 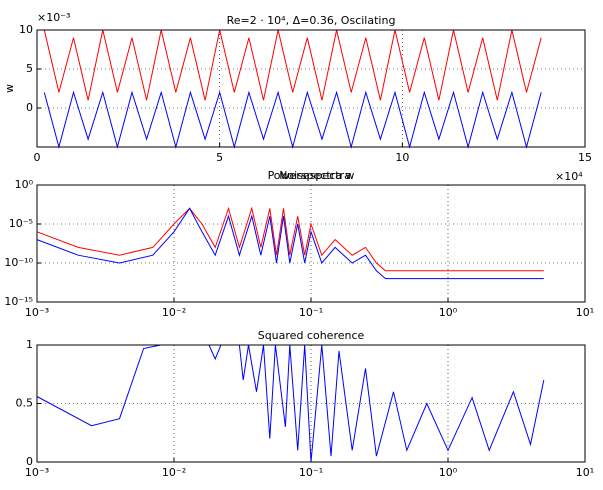 I want to click on x-tick-label: 5, so click(x=219, y=157).